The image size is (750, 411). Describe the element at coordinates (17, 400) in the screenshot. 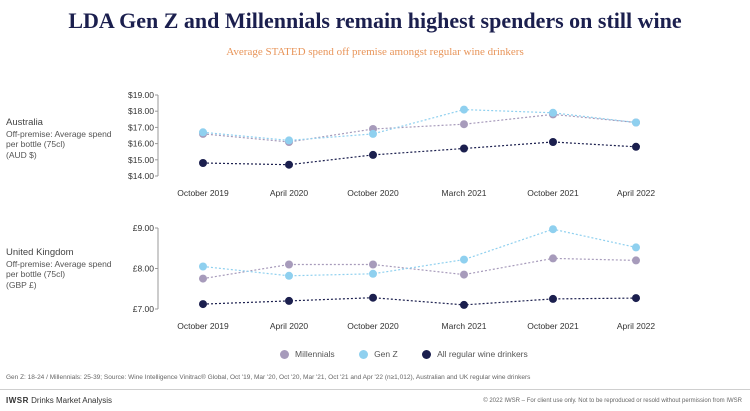

I see `brand-name: IWSR` at that location.